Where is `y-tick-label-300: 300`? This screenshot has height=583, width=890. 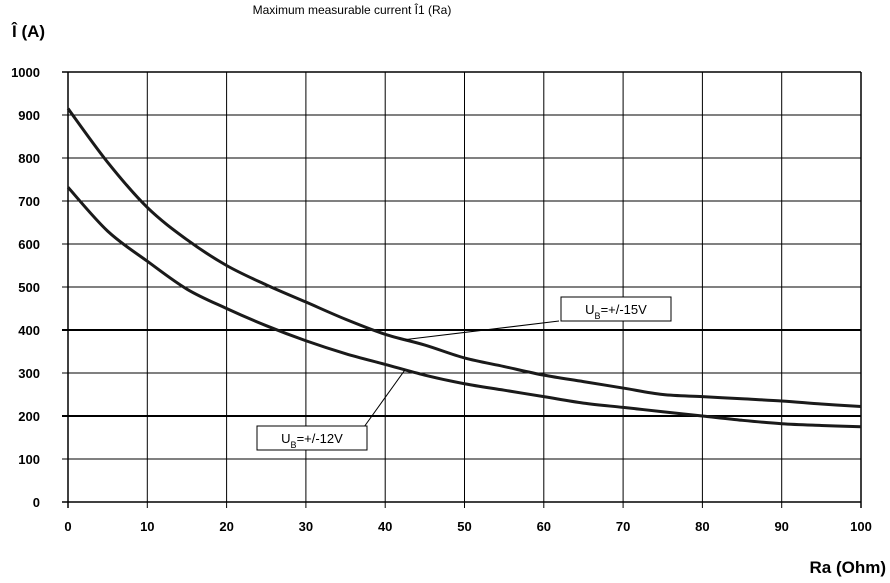
y-tick-label-300: 300 is located at coordinates (29, 373).